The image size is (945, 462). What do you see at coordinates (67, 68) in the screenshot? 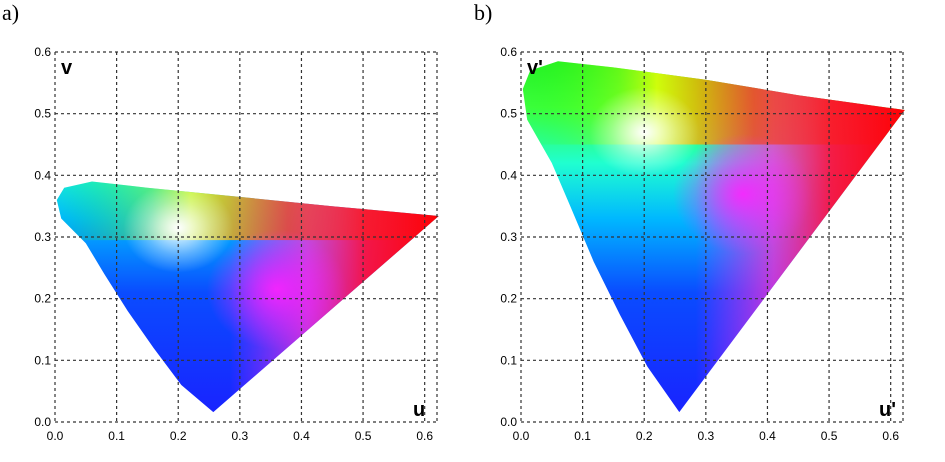
I see `y-axis-label: v` at bounding box center [67, 68].